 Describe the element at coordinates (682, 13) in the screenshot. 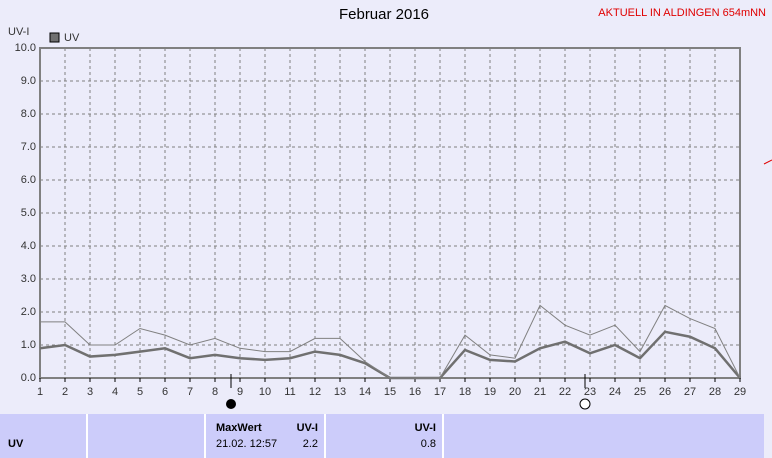

I see `subtitle: AKTUELL IN ALDINGEN 654mNN` at that location.